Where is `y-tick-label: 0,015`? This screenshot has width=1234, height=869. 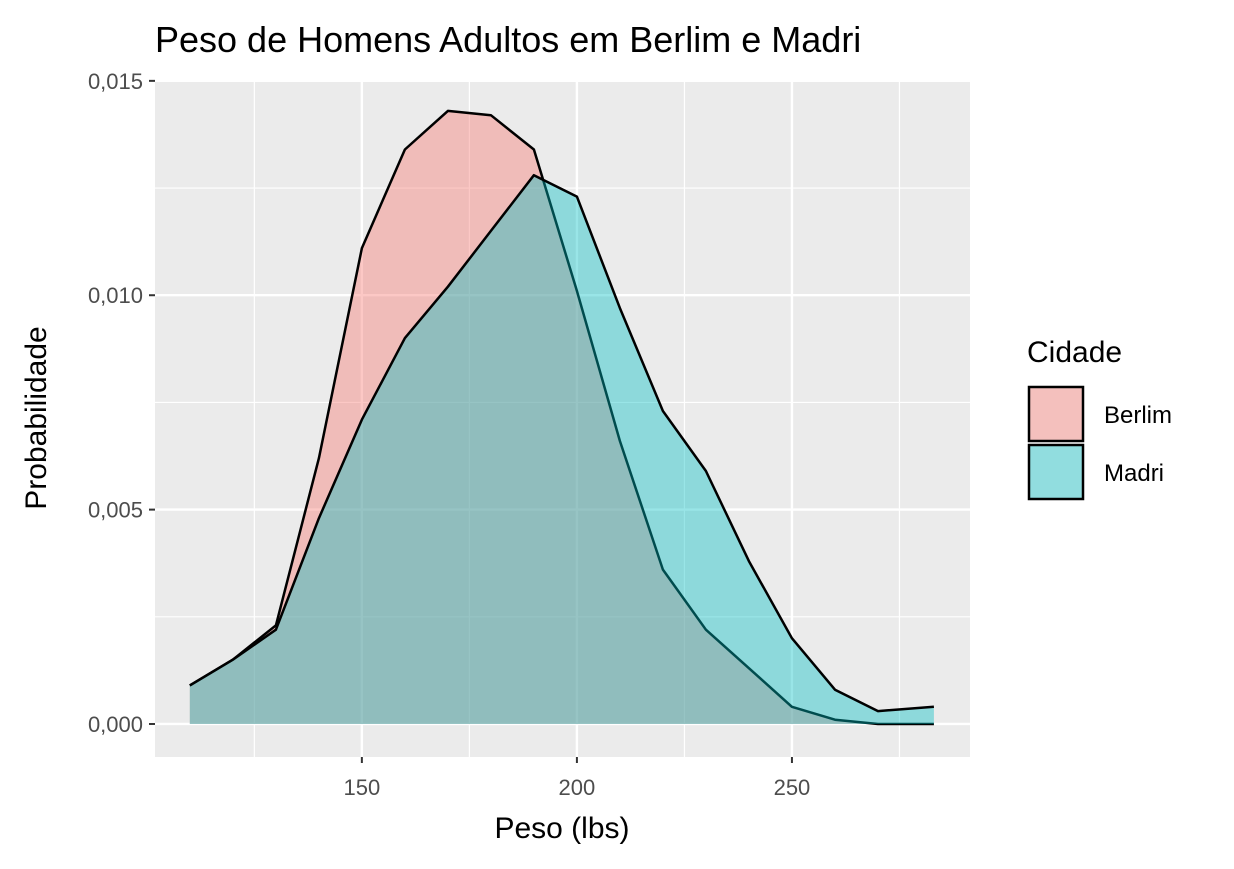
y-tick-label: 0,015 is located at coordinates (115, 81).